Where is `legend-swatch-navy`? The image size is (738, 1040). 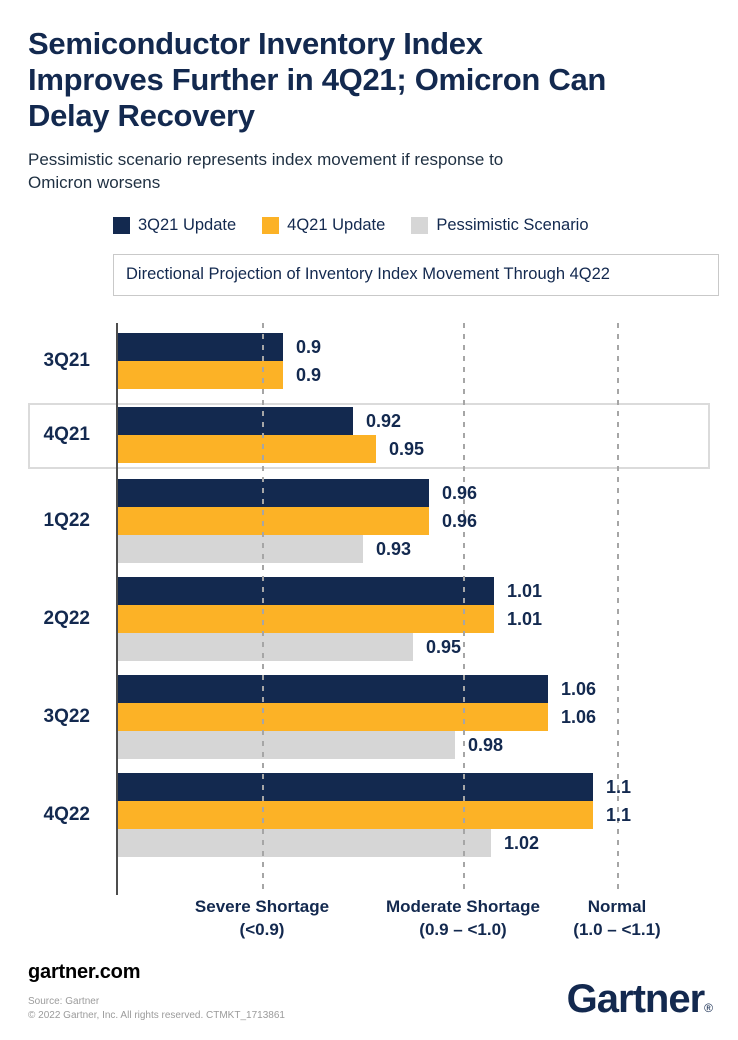 legend-swatch-navy is located at coordinates (121, 225).